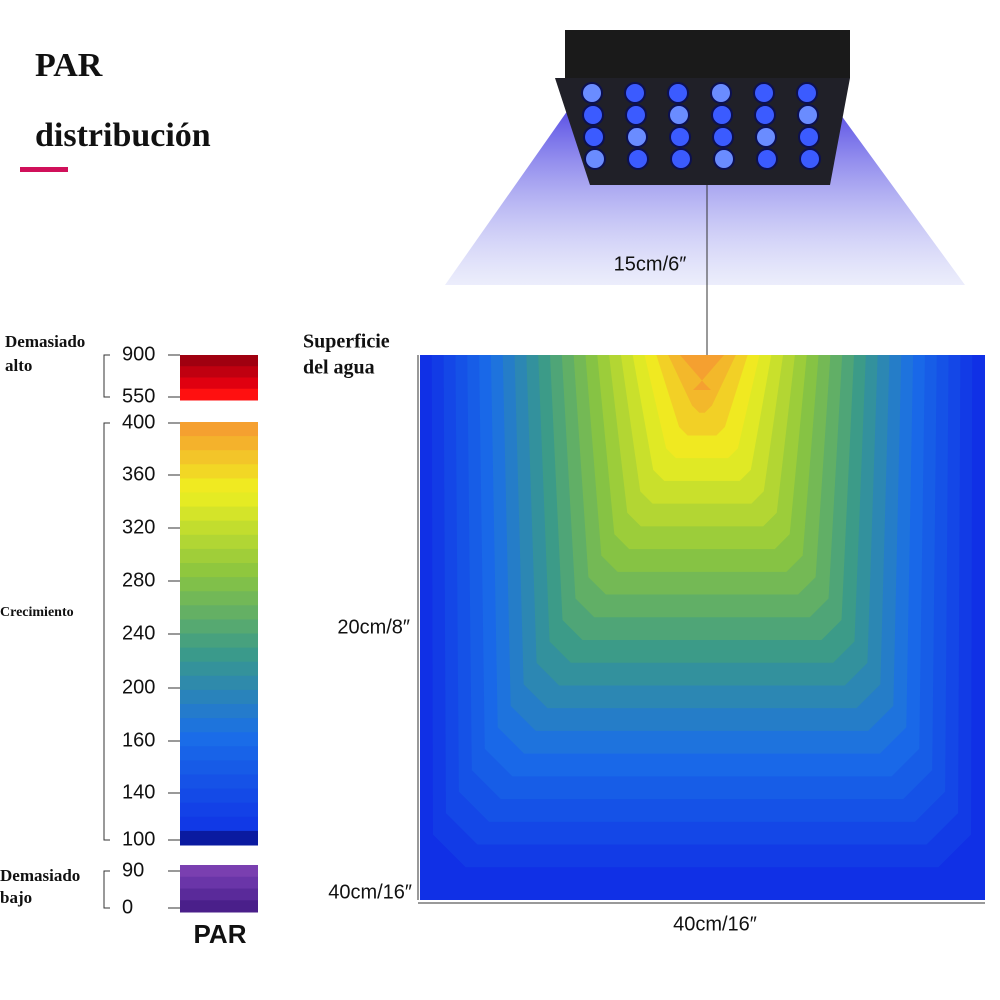 The height and width of the screenshot is (1000, 1000). I want to click on scale-tick-label: 0, so click(127, 907).